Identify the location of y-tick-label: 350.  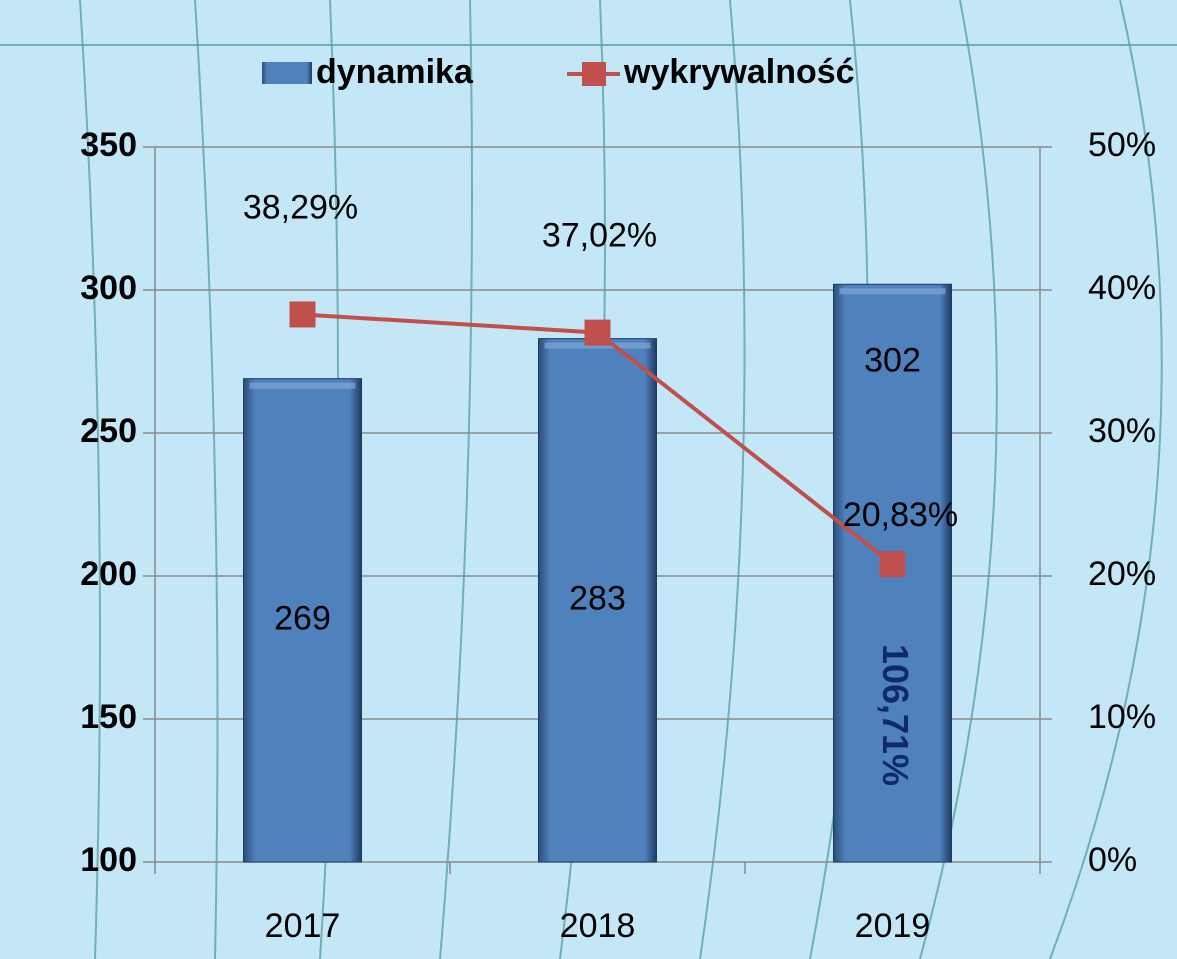
(108, 145).